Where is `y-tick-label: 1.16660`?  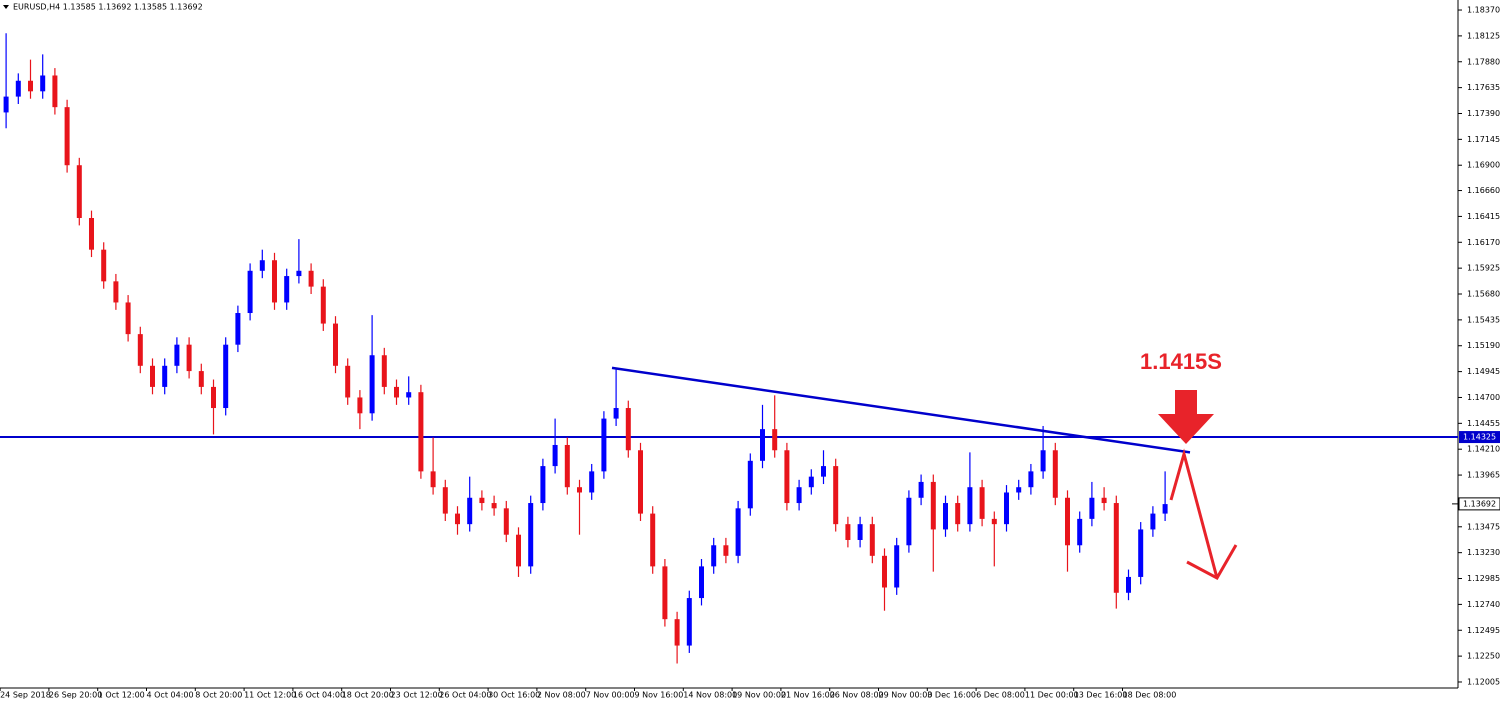 y-tick-label: 1.16660 is located at coordinates (1483, 190).